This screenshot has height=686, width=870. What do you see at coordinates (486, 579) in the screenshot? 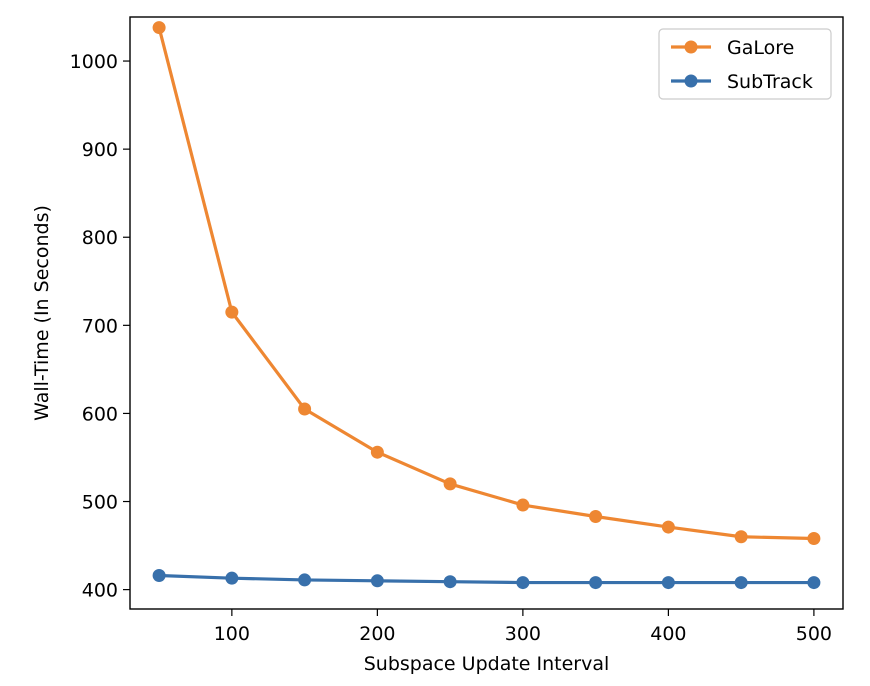
I see `subtrack-line` at bounding box center [486, 579].